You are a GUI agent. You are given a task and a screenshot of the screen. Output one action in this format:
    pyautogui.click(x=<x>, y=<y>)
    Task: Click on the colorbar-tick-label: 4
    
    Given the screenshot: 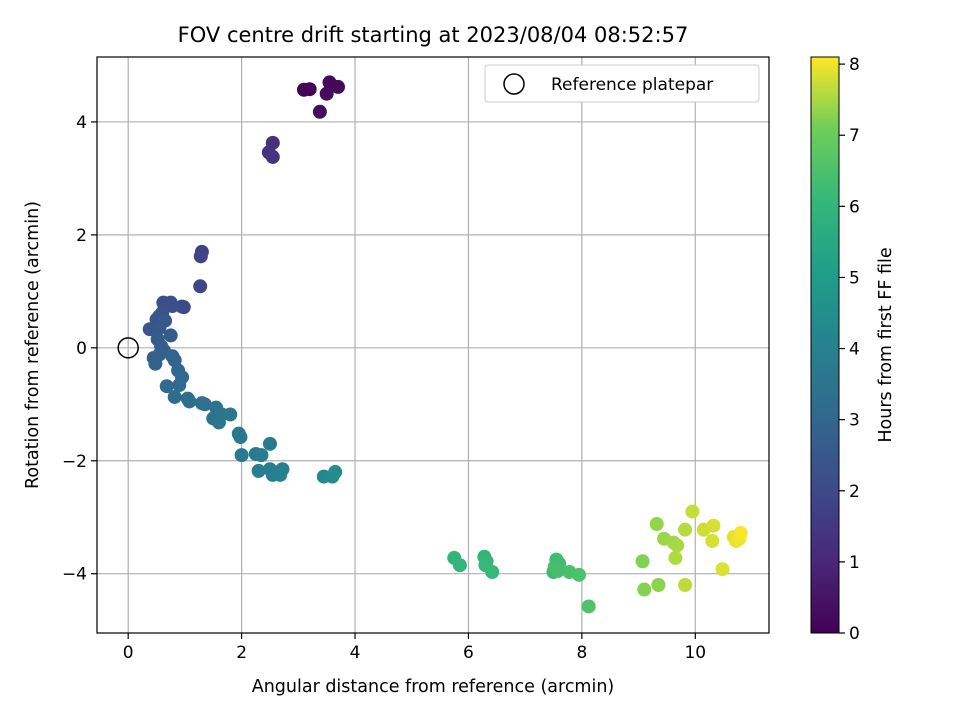 What is the action you would take?
    pyautogui.click(x=854, y=350)
    